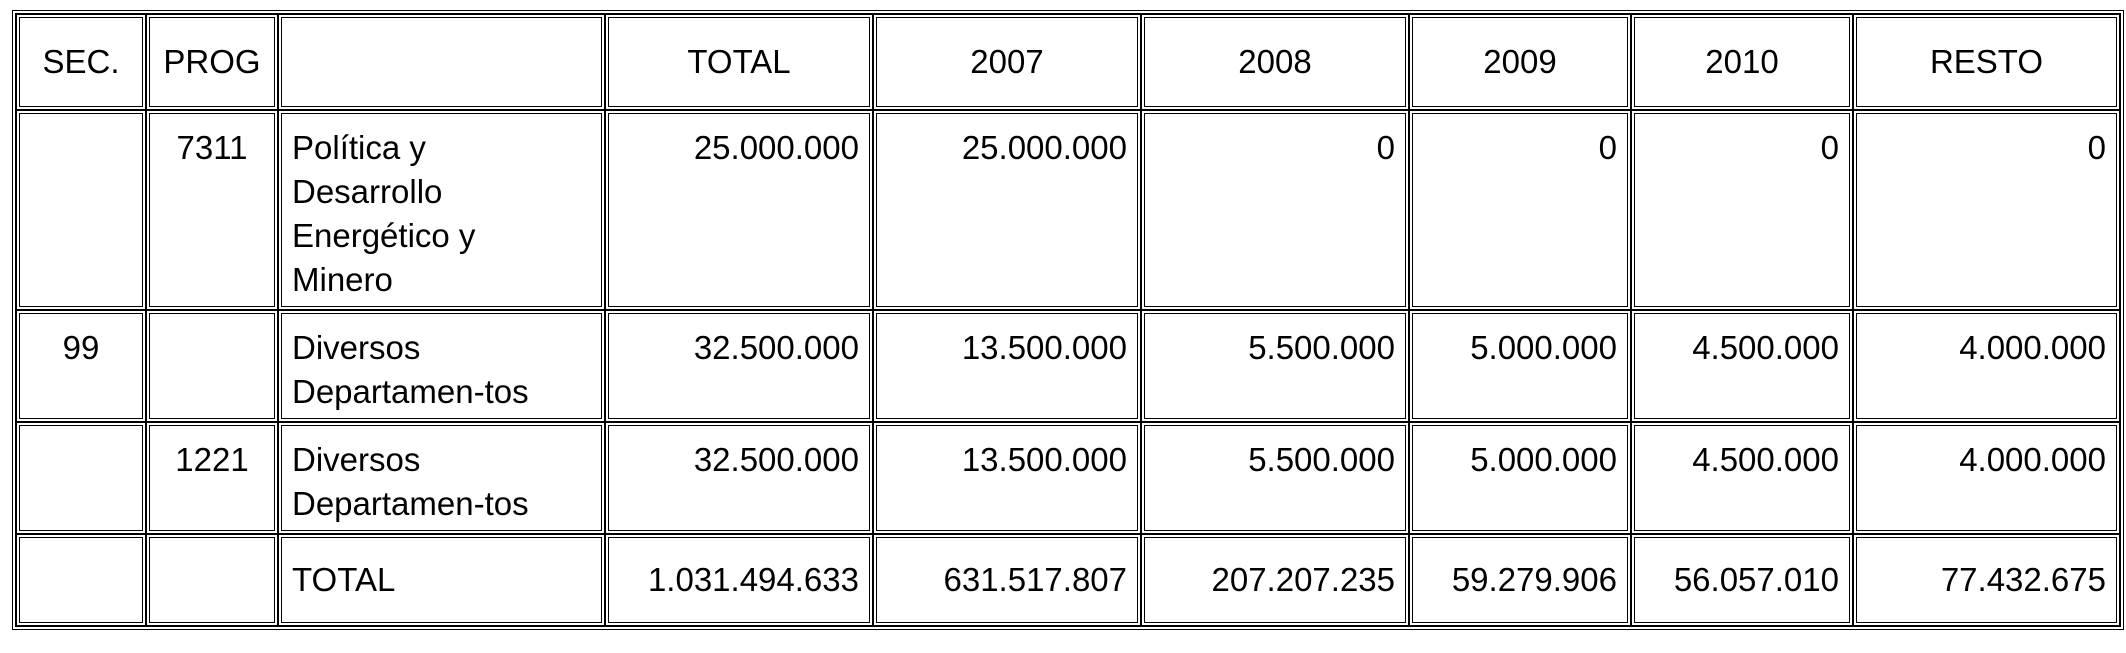 This screenshot has height=653, width=2126. Describe the element at coordinates (739, 210) in the screenshot. I see `cell-total: 25.000.000` at that location.